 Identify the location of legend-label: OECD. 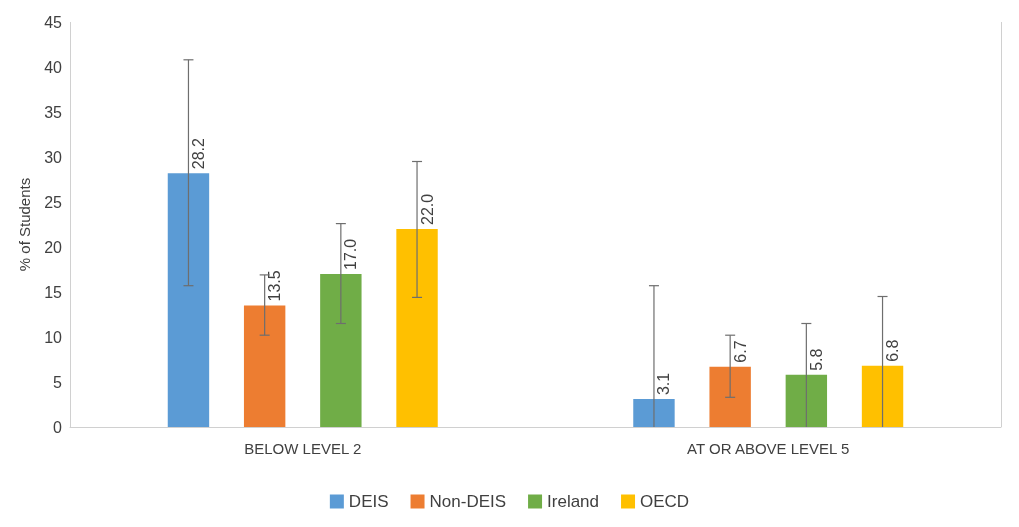
(665, 501).